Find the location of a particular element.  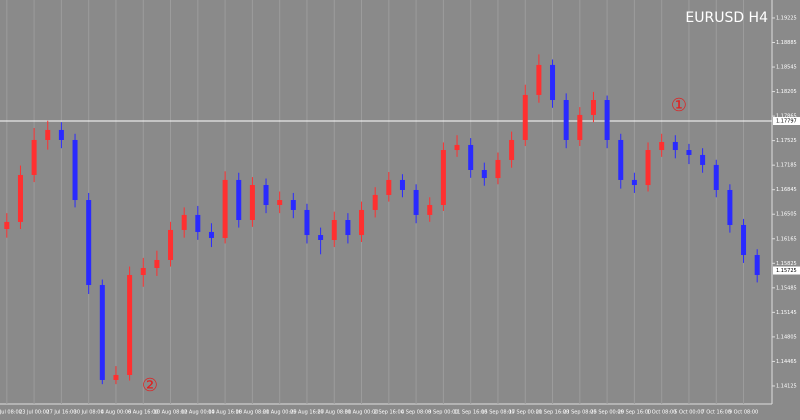

y-tick-label: 1.14125 is located at coordinates (786, 386).